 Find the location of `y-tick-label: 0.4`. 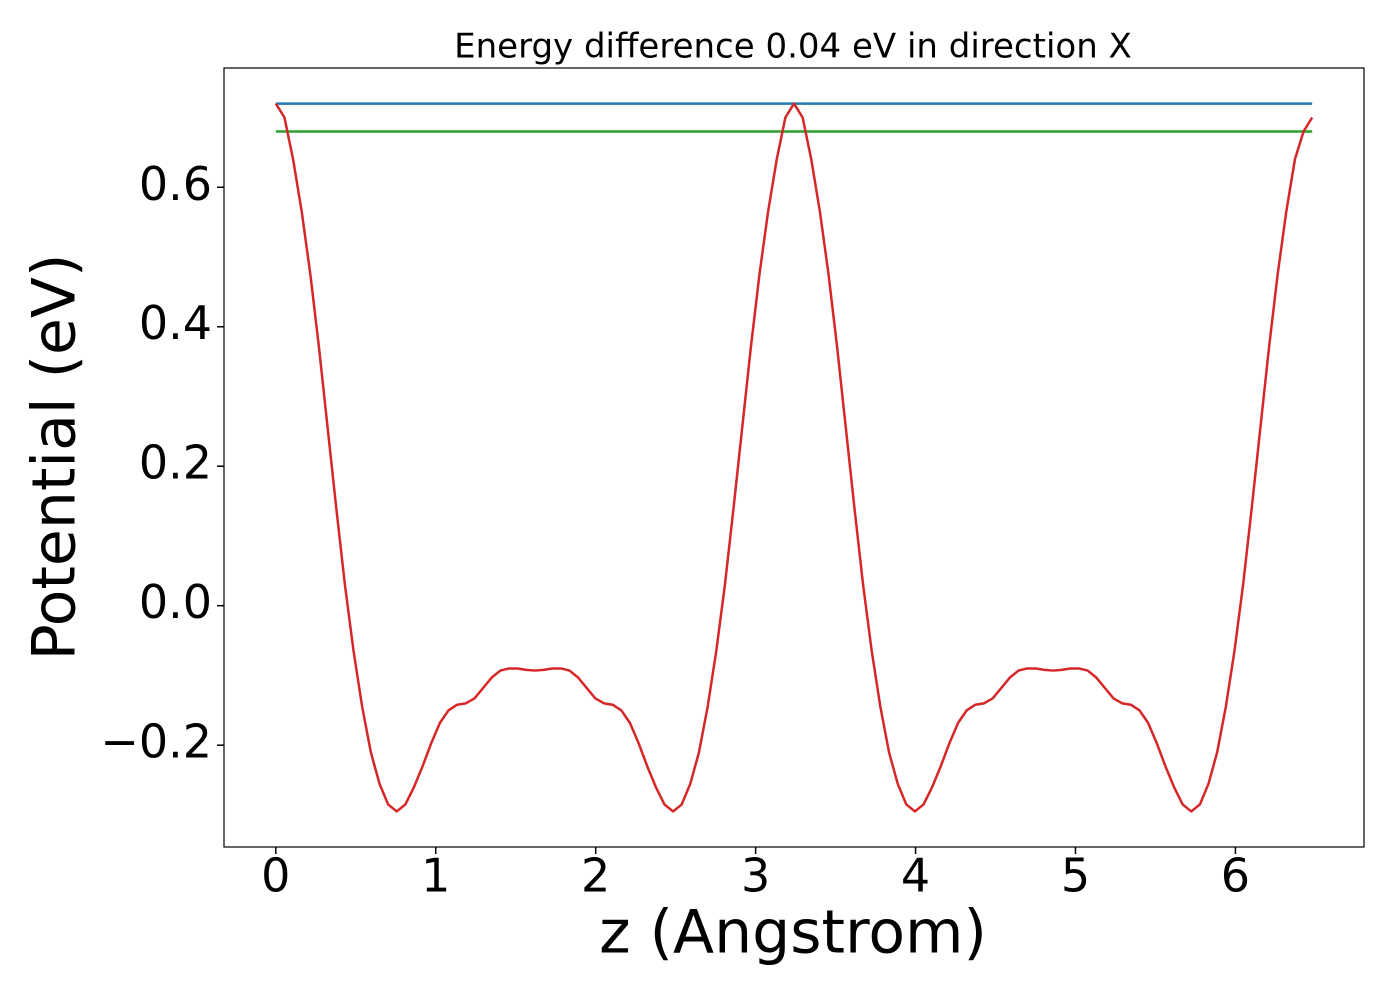

y-tick-label: 0.4 is located at coordinates (175, 323).